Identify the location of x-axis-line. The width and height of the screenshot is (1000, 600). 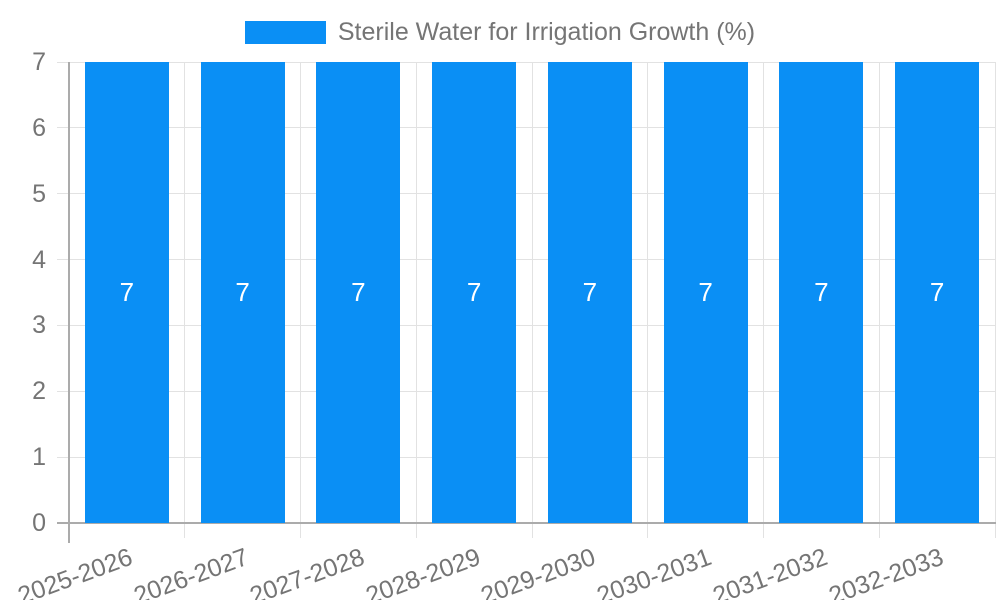
(526, 523).